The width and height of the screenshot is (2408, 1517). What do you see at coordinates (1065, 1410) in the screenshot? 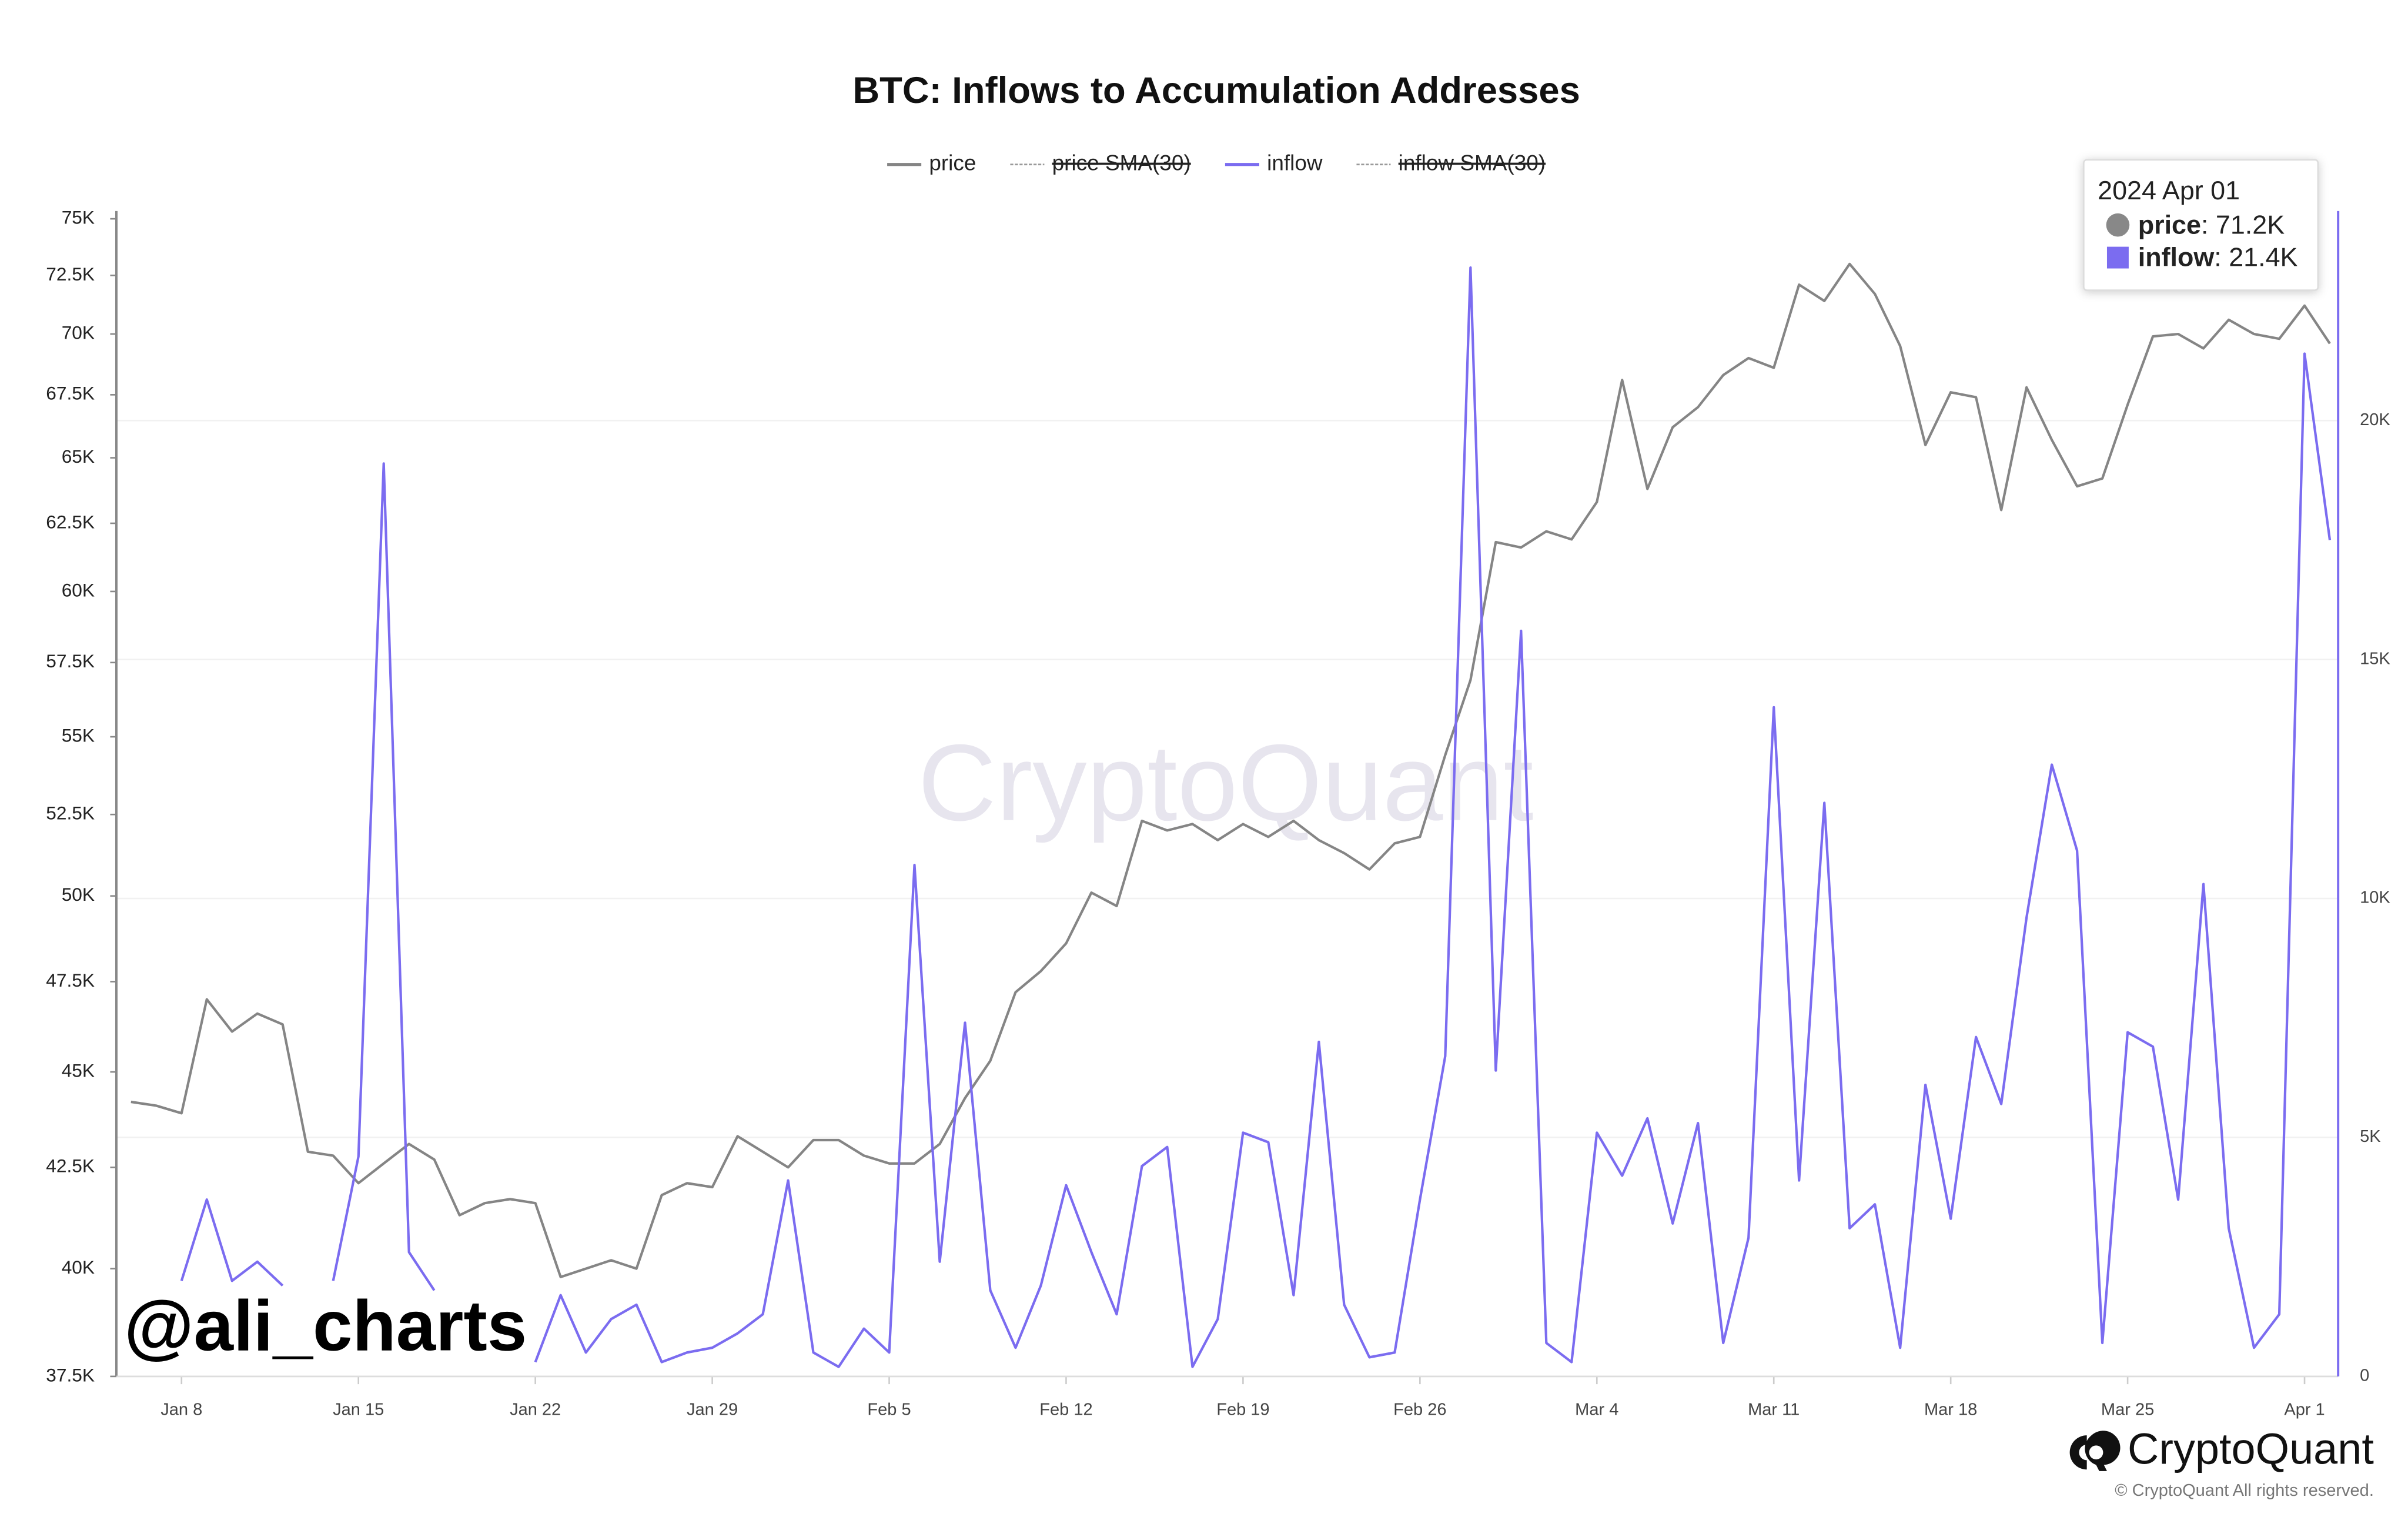
I see `x-tick-label: Feb 12` at bounding box center [1065, 1410].